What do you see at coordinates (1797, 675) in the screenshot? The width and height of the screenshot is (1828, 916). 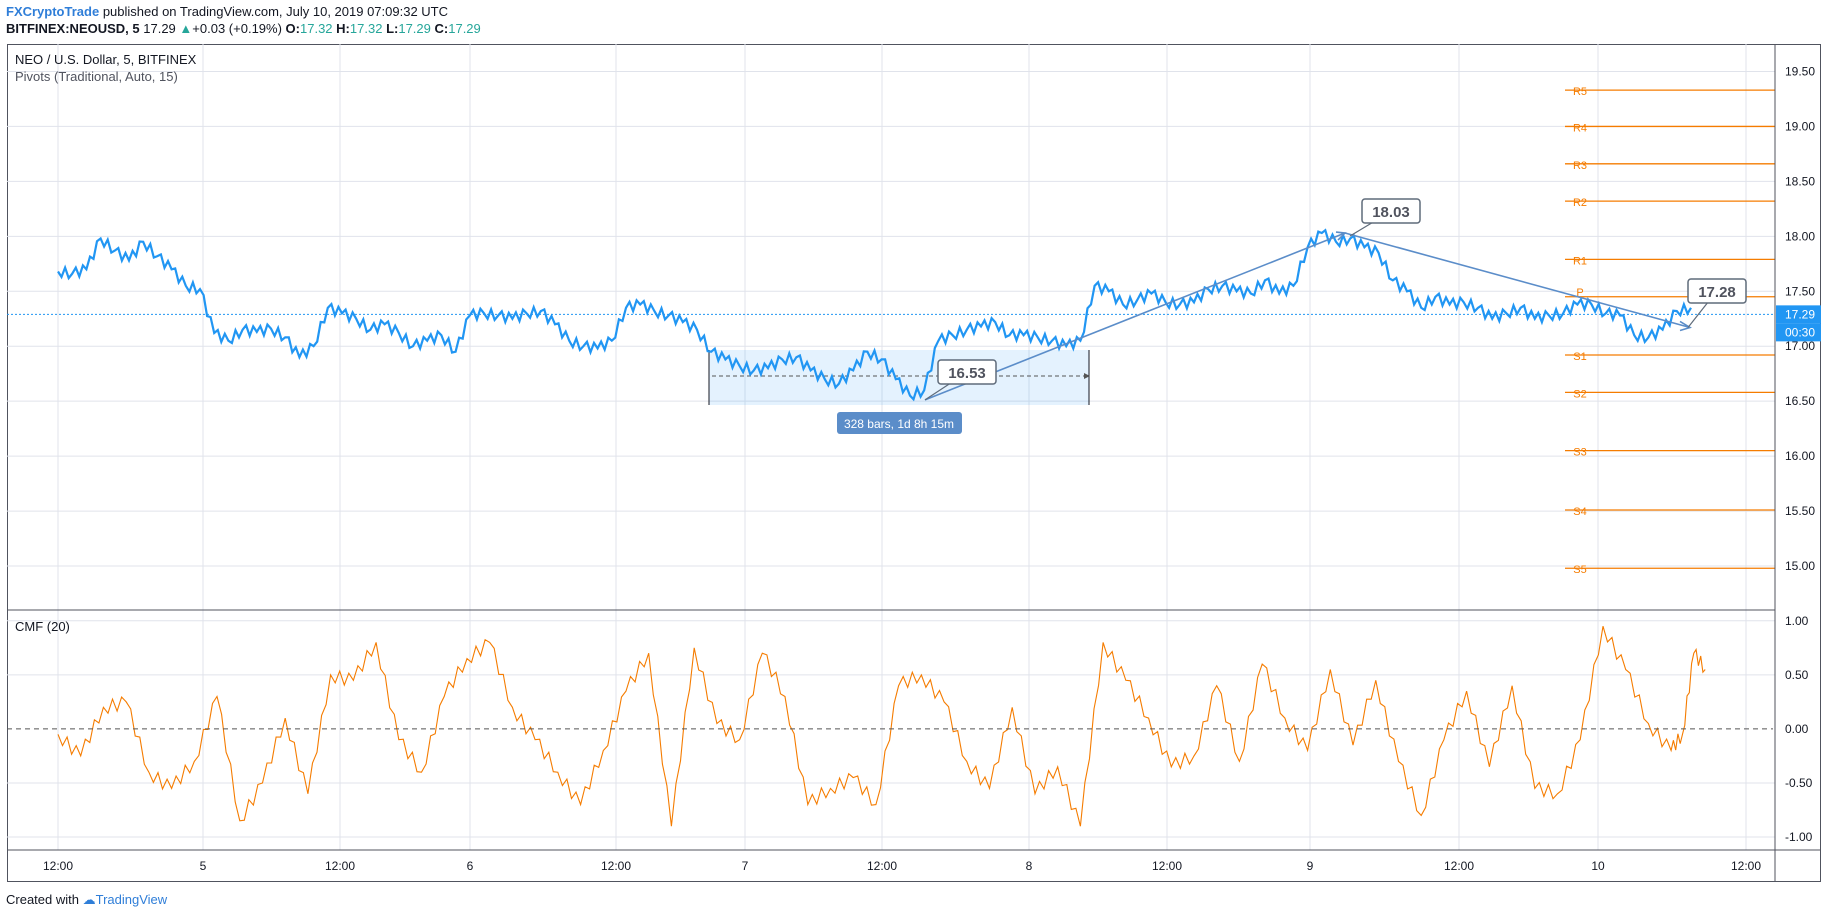 I see `cmf-tick-label: 0.50` at bounding box center [1797, 675].